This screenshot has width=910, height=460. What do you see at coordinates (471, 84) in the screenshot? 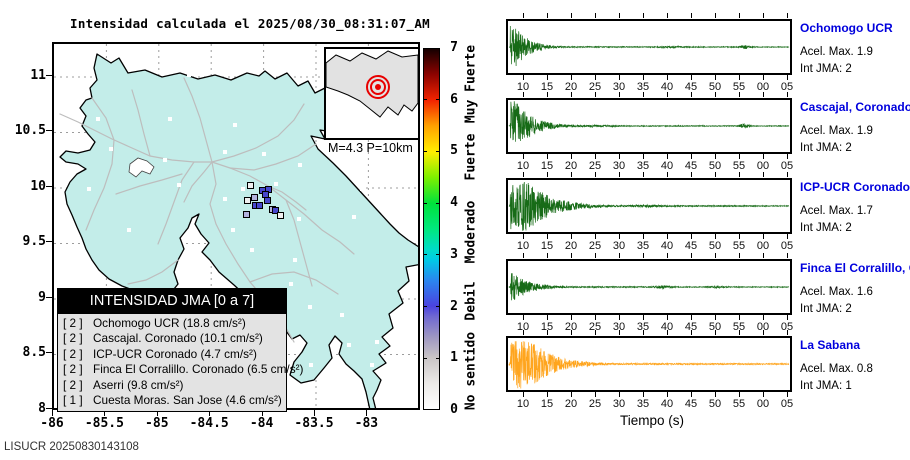
I see `intensity-category-label: Muy Fuerte` at bounding box center [471, 84].